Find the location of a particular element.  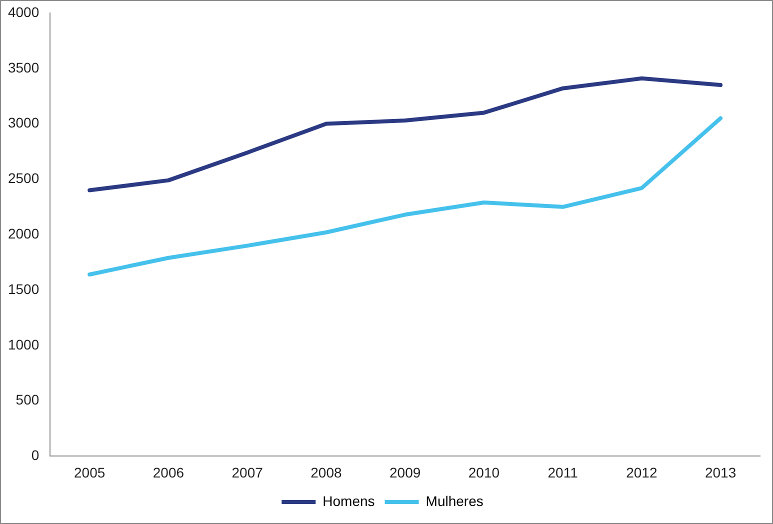

legend-label: Homens is located at coordinates (348, 500).